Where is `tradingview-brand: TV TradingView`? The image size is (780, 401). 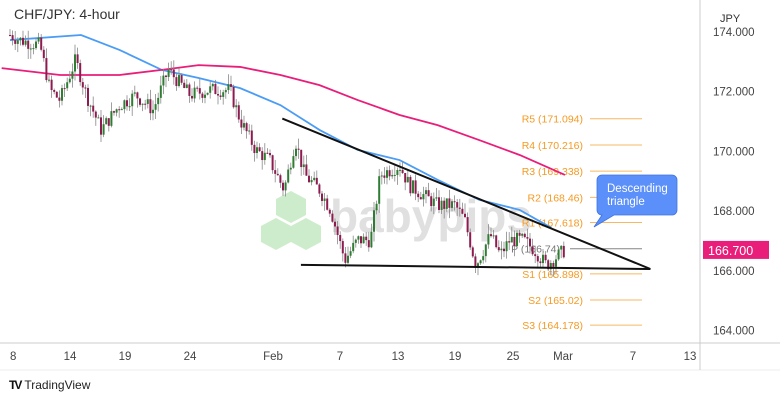
tradingview-brand: TV TradingView is located at coordinates (49, 385).